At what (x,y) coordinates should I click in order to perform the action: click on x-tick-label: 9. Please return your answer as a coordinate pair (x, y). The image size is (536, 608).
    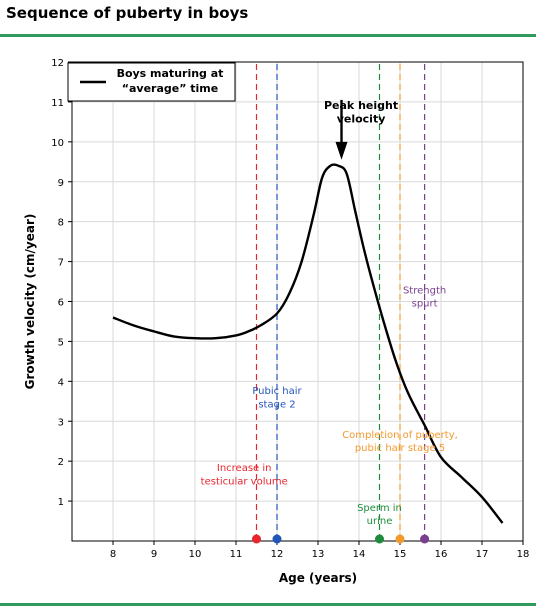
    Looking at the image, I should click on (154, 554).